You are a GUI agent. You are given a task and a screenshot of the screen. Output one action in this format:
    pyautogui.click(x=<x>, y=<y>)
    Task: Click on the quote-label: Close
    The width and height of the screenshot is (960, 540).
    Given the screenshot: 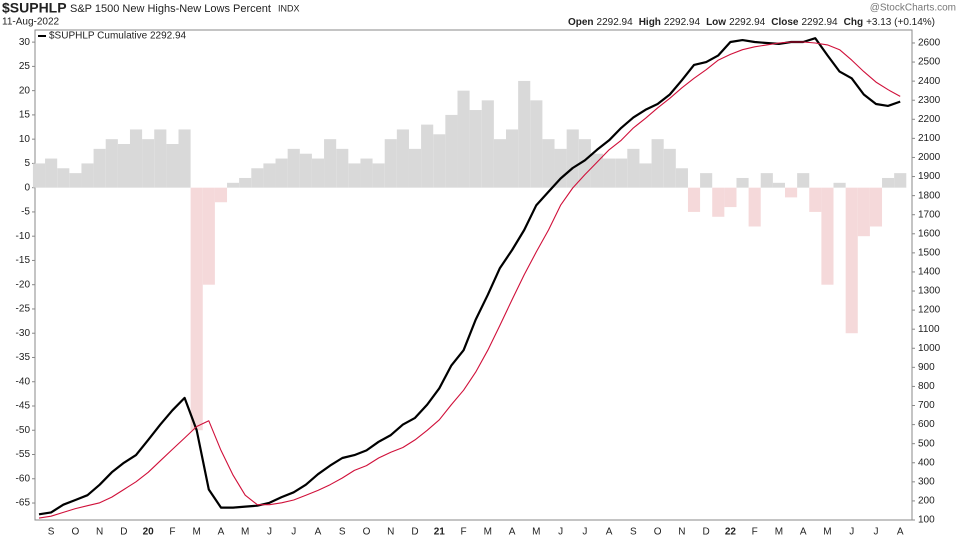 What is the action you would take?
    pyautogui.click(x=785, y=22)
    